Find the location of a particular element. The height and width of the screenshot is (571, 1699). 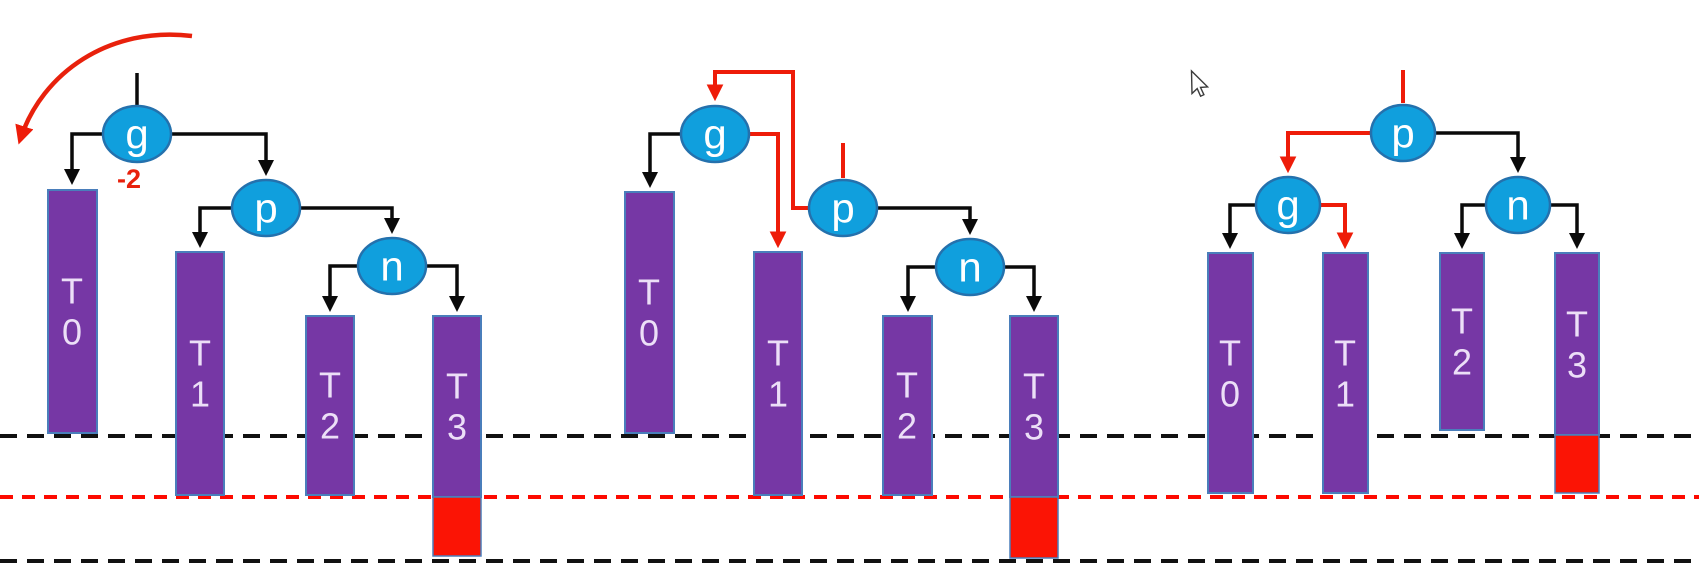

edge-p-to-t1 is located at coordinates (211, 227).